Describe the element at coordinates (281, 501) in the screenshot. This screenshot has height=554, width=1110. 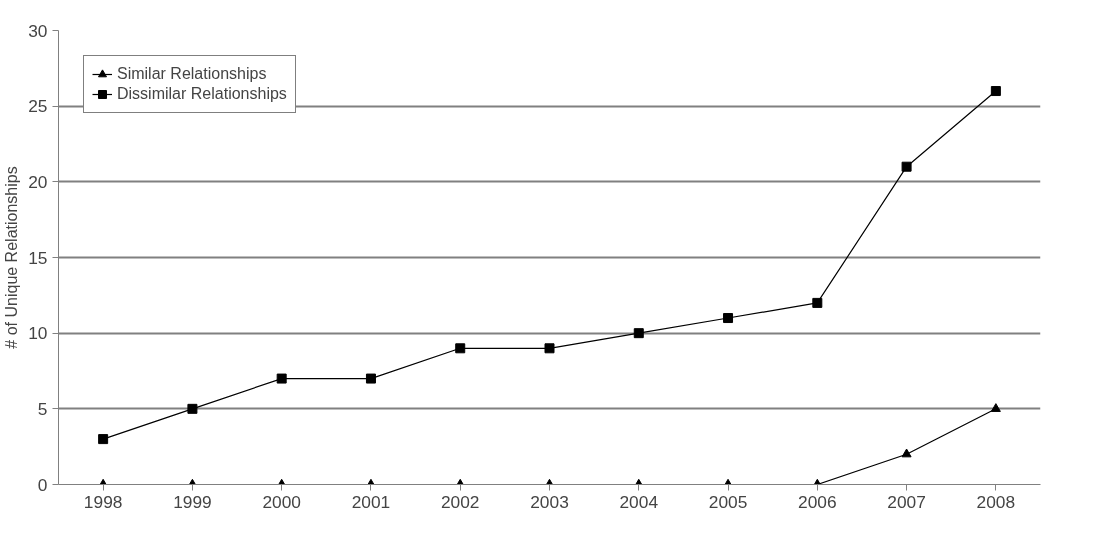
I see `x-tick-label: 2000` at that location.